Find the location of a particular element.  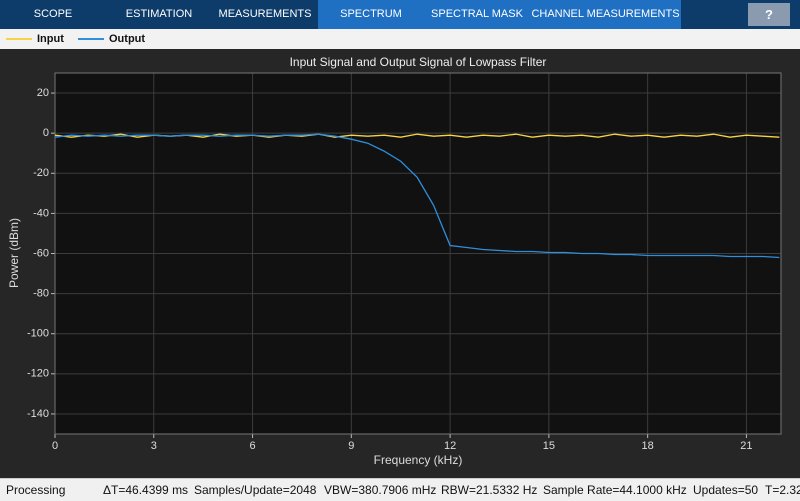

legend-label: Output is located at coordinates (127, 39).